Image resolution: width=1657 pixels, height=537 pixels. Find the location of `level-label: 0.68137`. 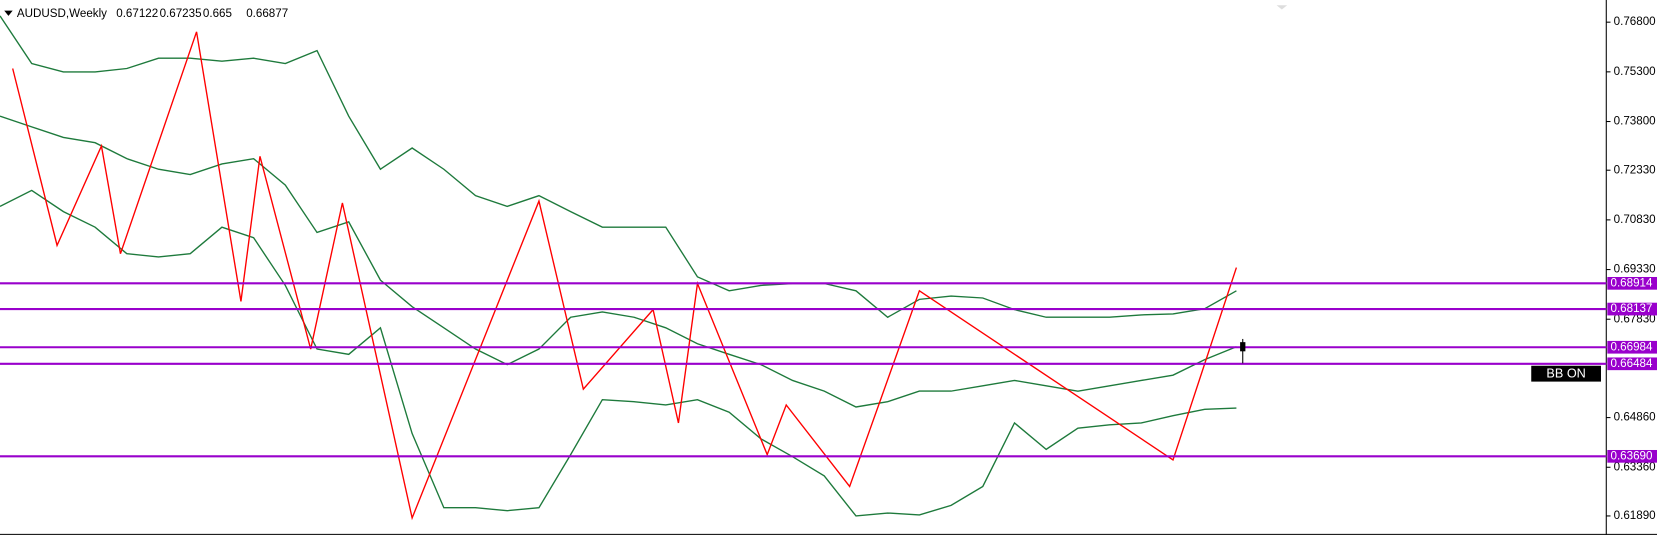

level-label: 0.68137 is located at coordinates (1632, 308).